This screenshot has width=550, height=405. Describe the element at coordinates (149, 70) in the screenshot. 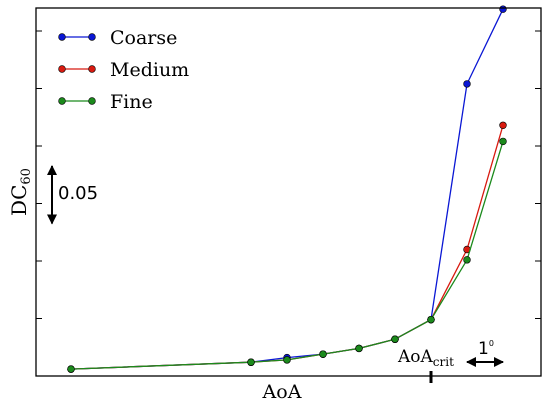

I see `legend-label-medium: Medium` at that location.